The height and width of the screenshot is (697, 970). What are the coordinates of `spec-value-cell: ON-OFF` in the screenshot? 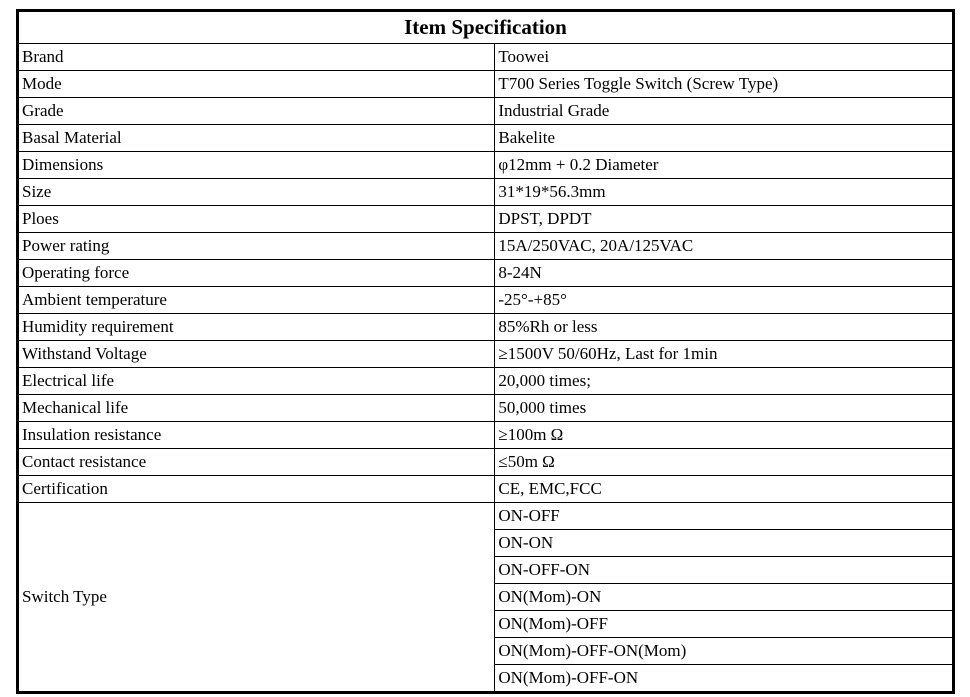 It's located at (724, 516).